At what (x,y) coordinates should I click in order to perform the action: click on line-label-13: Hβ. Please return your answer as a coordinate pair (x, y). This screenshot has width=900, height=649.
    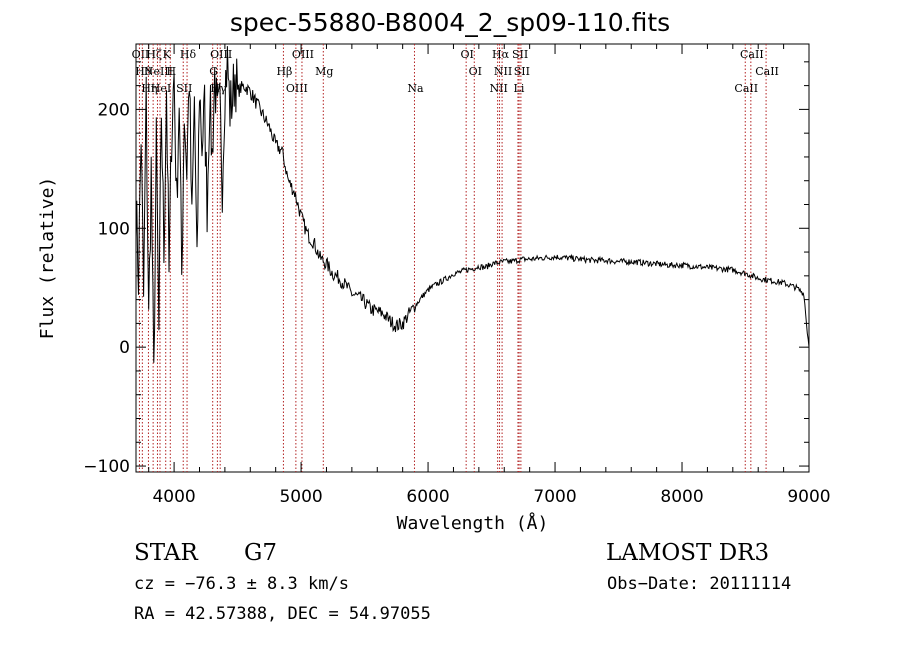
    Looking at the image, I should click on (284, 71).